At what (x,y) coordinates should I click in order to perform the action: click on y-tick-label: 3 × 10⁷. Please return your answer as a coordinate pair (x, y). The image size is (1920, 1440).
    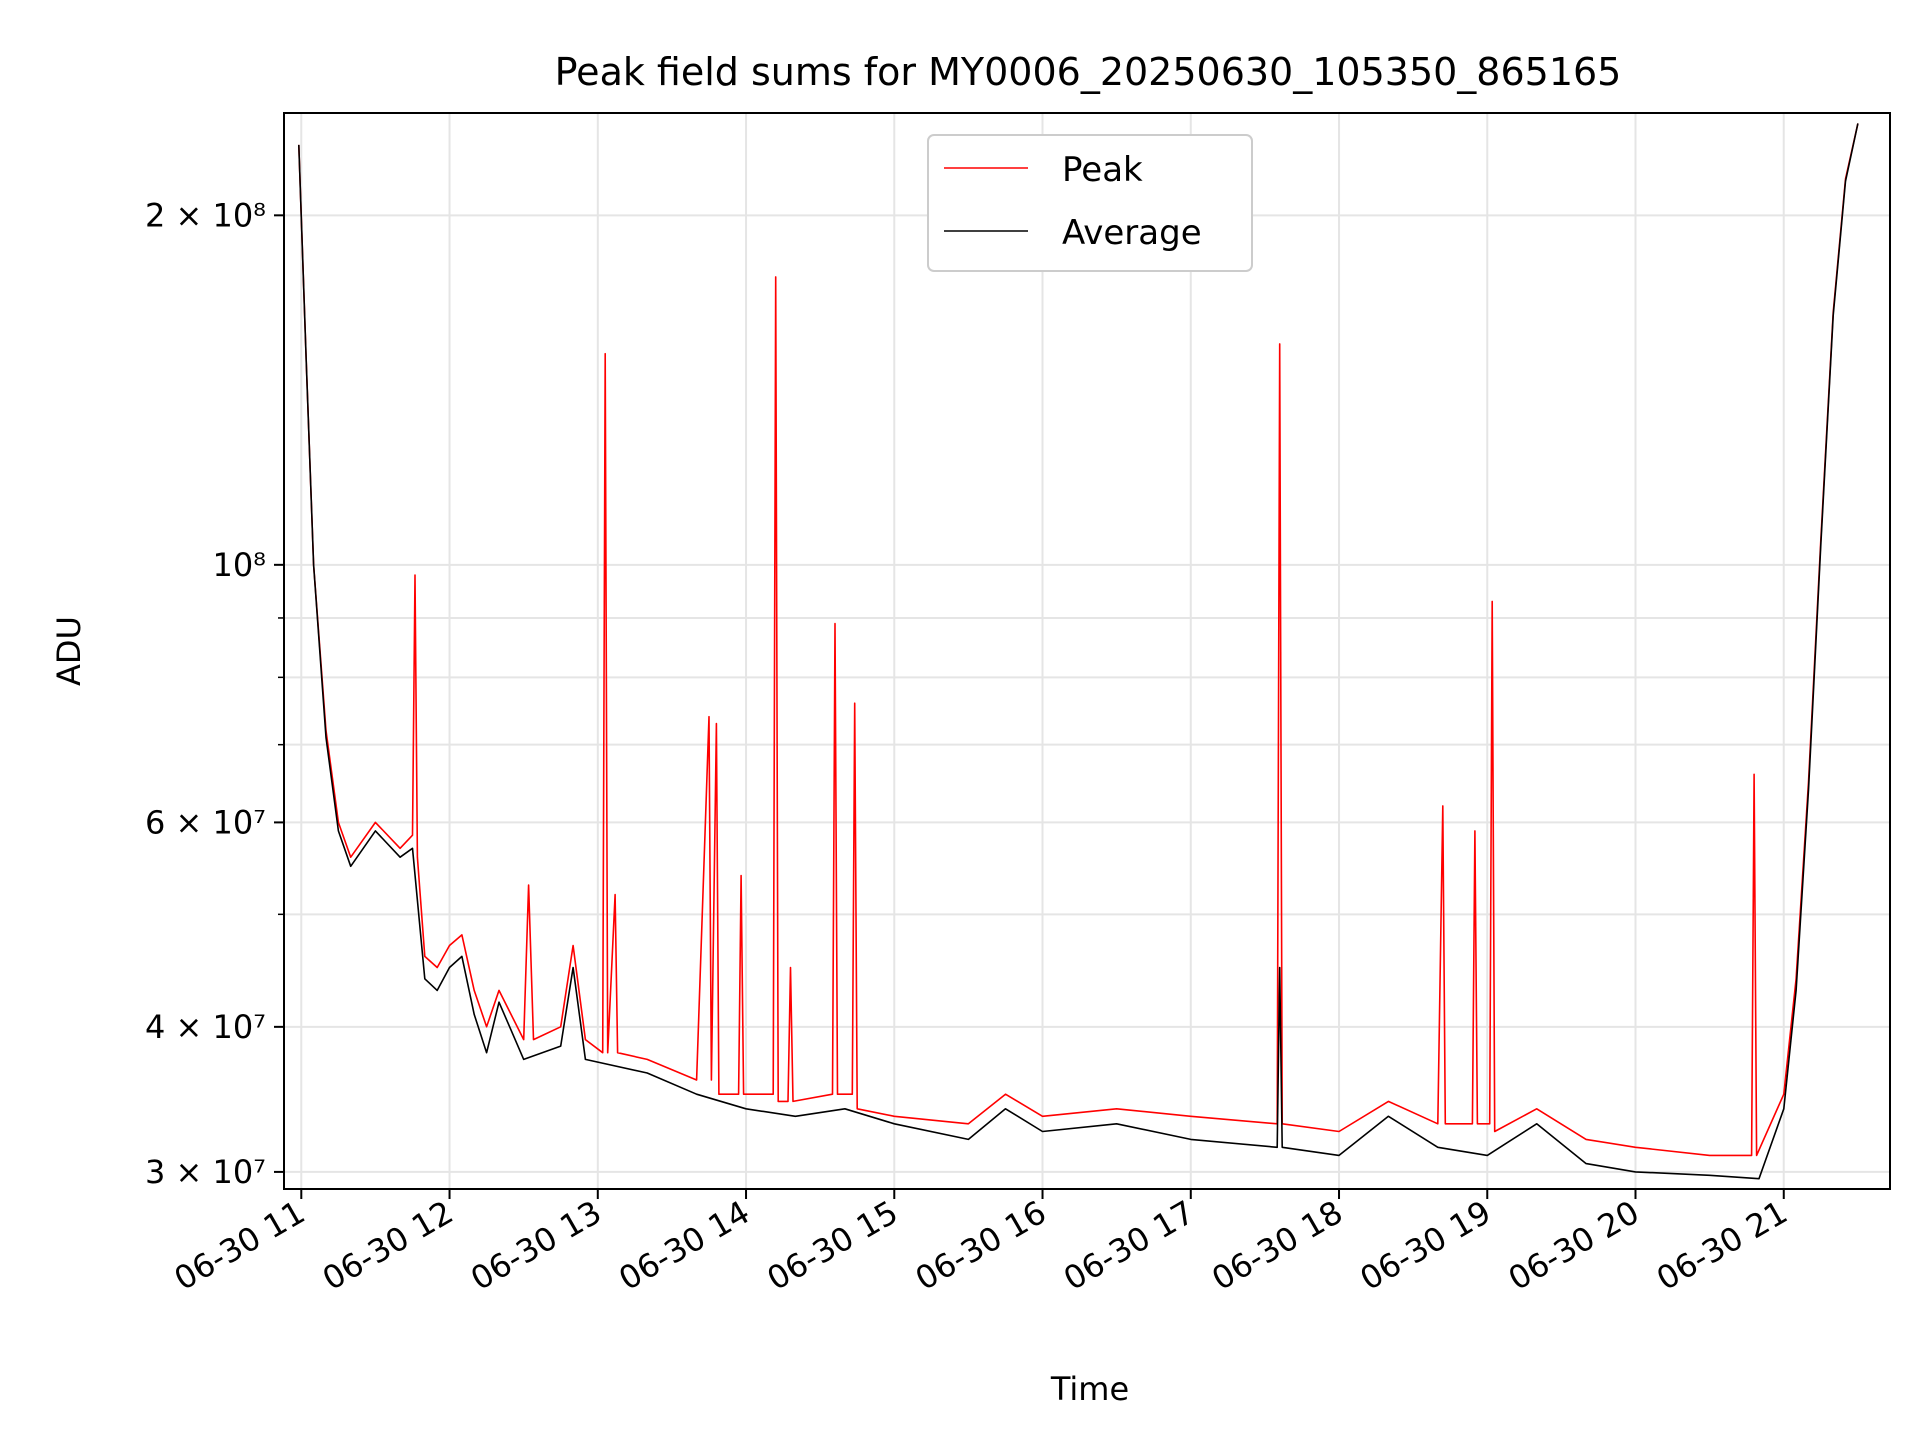
    Looking at the image, I should click on (205, 1172).